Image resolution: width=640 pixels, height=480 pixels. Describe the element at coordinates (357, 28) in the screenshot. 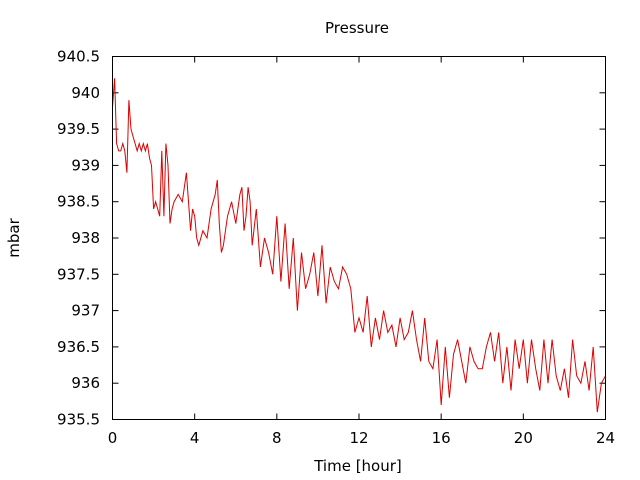

I see `chart-title: Pressure` at that location.